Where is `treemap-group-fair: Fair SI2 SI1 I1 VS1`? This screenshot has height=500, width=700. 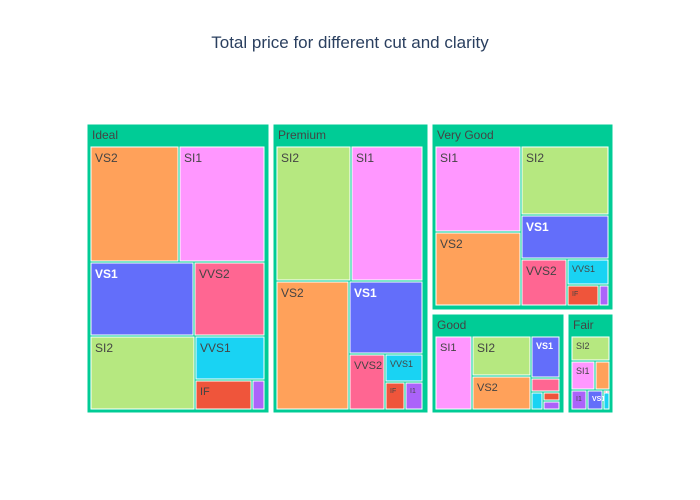
treemap-group-fair: Fair SI2 SI1 I1 VS1 is located at coordinates (590, 363).